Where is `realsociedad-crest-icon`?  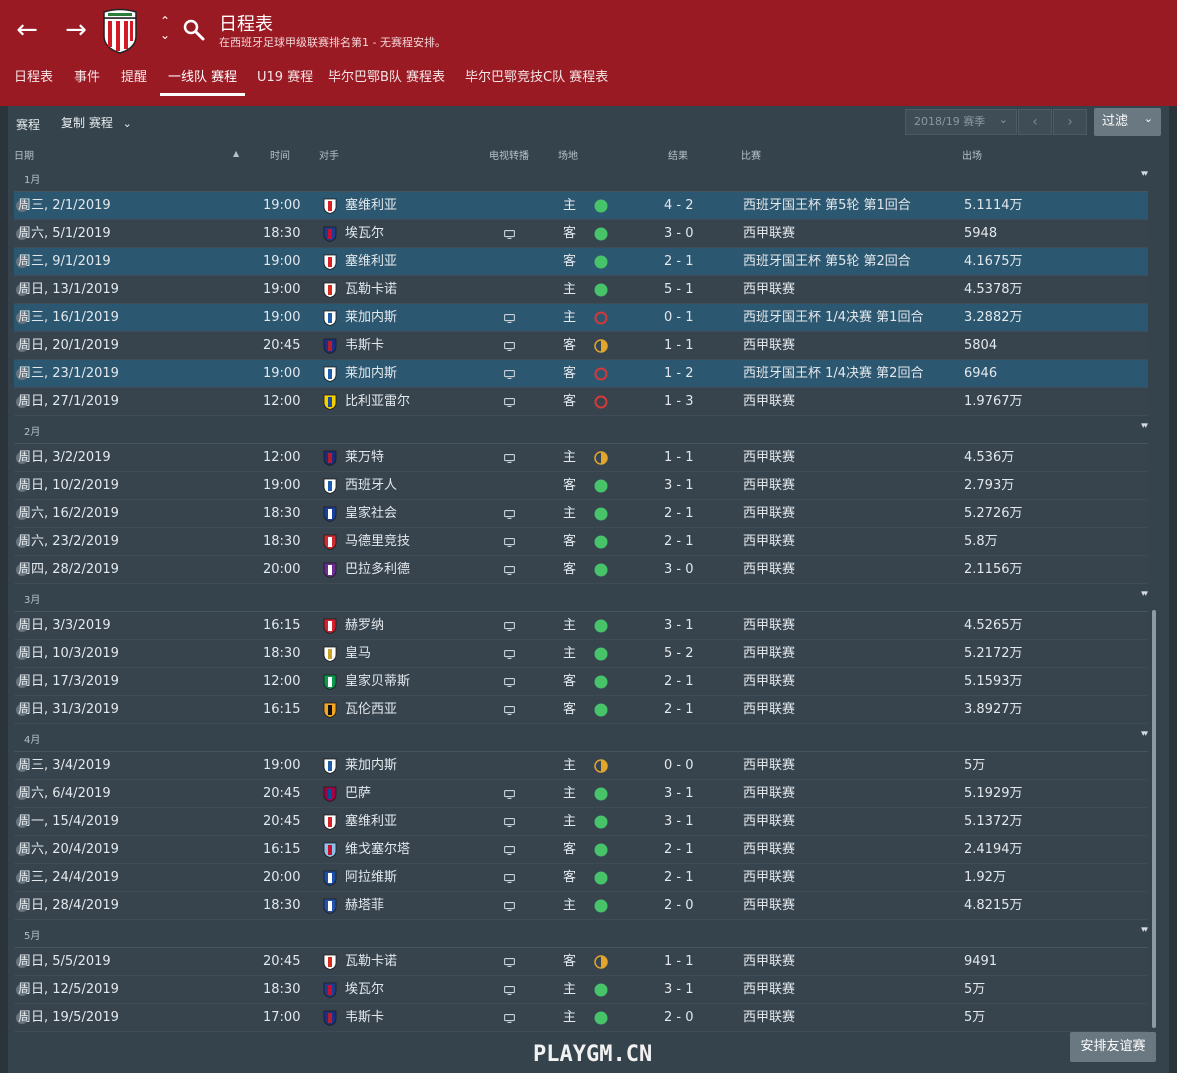
realsociedad-crest-icon is located at coordinates (330, 514).